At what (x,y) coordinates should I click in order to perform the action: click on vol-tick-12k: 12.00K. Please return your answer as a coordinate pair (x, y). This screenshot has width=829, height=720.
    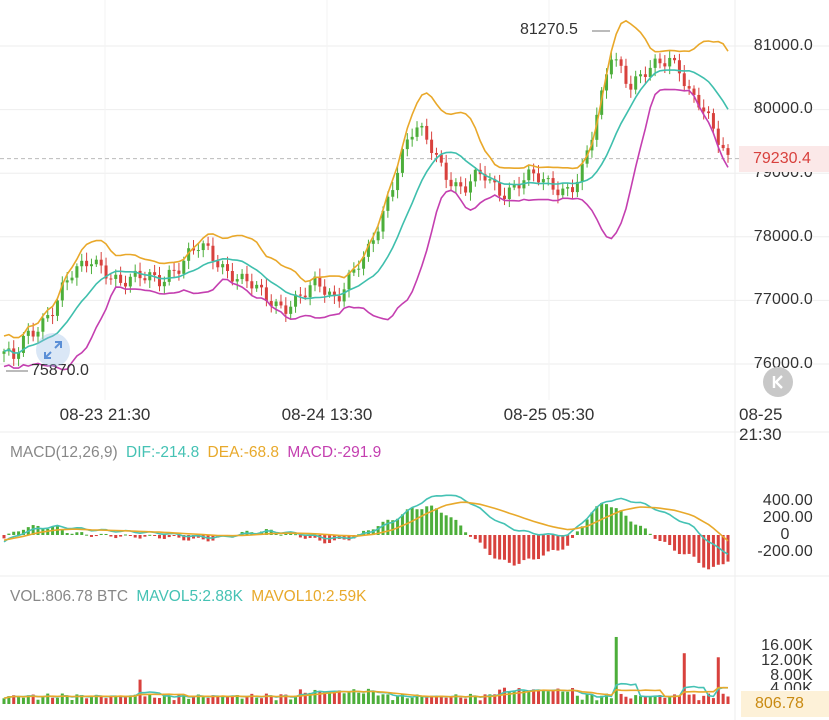
    Looking at the image, I should click on (787, 660).